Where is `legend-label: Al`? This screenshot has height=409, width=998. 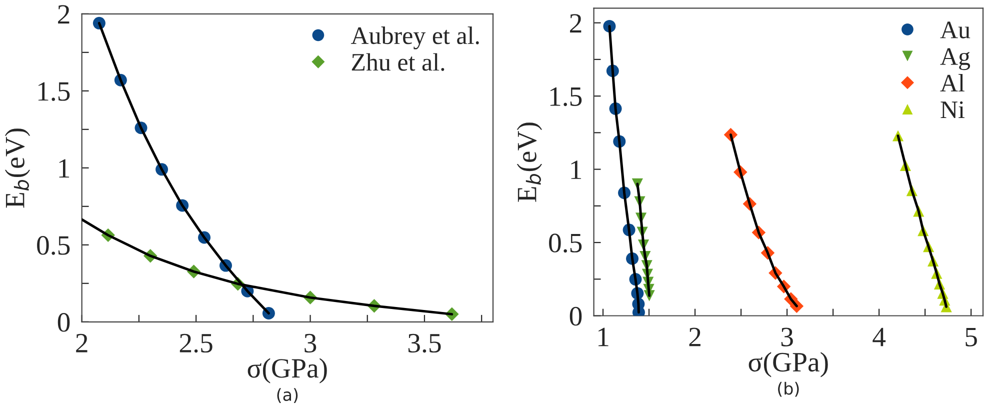 legend-label: Al is located at coordinates (952, 83).